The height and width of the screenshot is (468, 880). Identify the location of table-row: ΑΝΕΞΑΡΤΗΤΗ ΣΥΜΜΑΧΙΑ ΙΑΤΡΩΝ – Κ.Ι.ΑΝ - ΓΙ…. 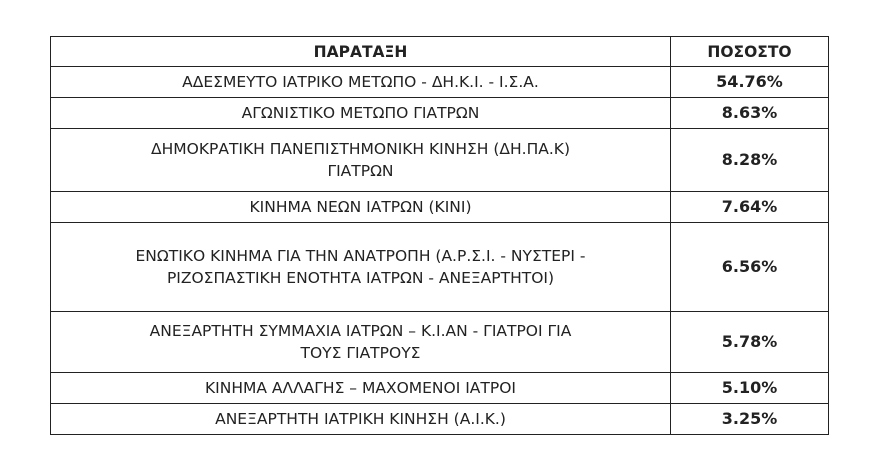
(439, 342).